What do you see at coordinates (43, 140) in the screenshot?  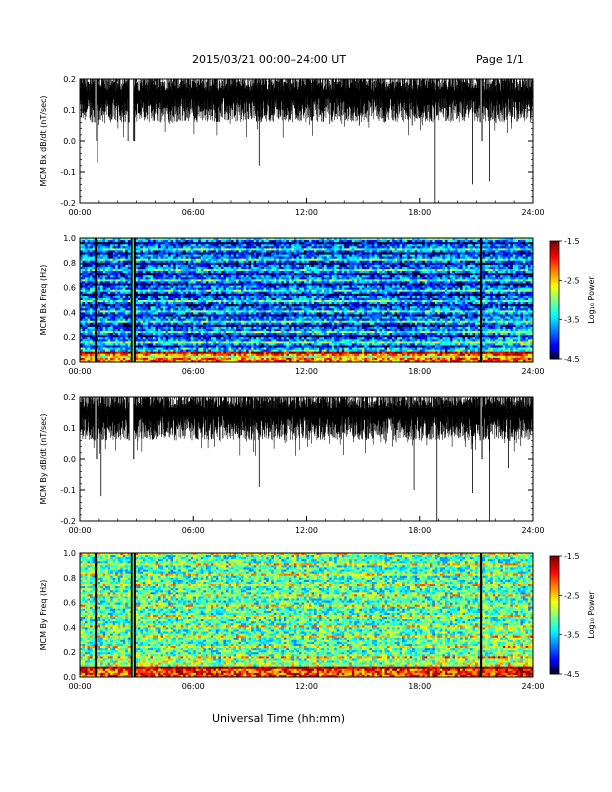 I see `y-axis-label: MCM Bx dB/dt (nT/sec)` at bounding box center [43, 140].